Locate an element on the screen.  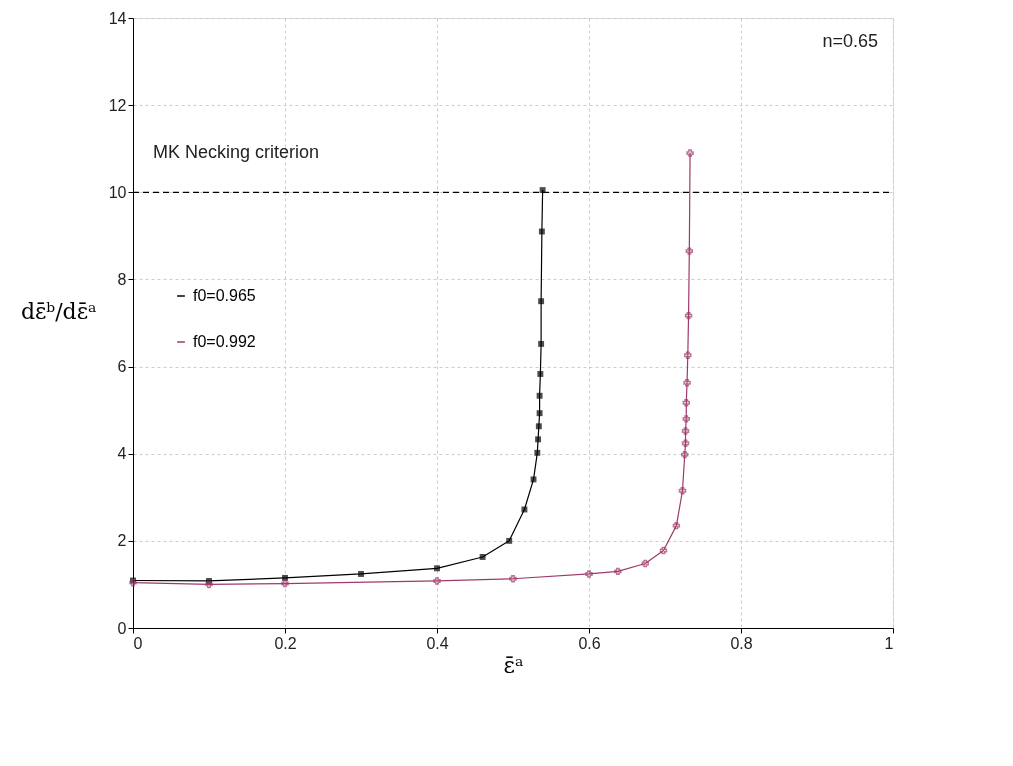
y-tick-label: 14 is located at coordinates (117, 18).